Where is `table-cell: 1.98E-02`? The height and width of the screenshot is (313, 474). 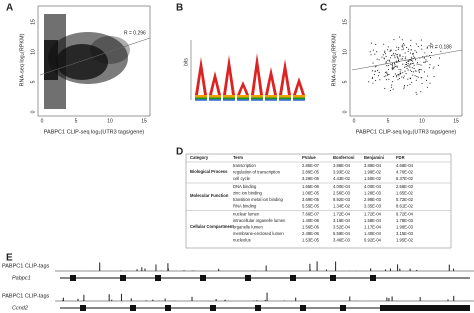 table-cell: 1.98E-02 is located at coordinates (373, 172).